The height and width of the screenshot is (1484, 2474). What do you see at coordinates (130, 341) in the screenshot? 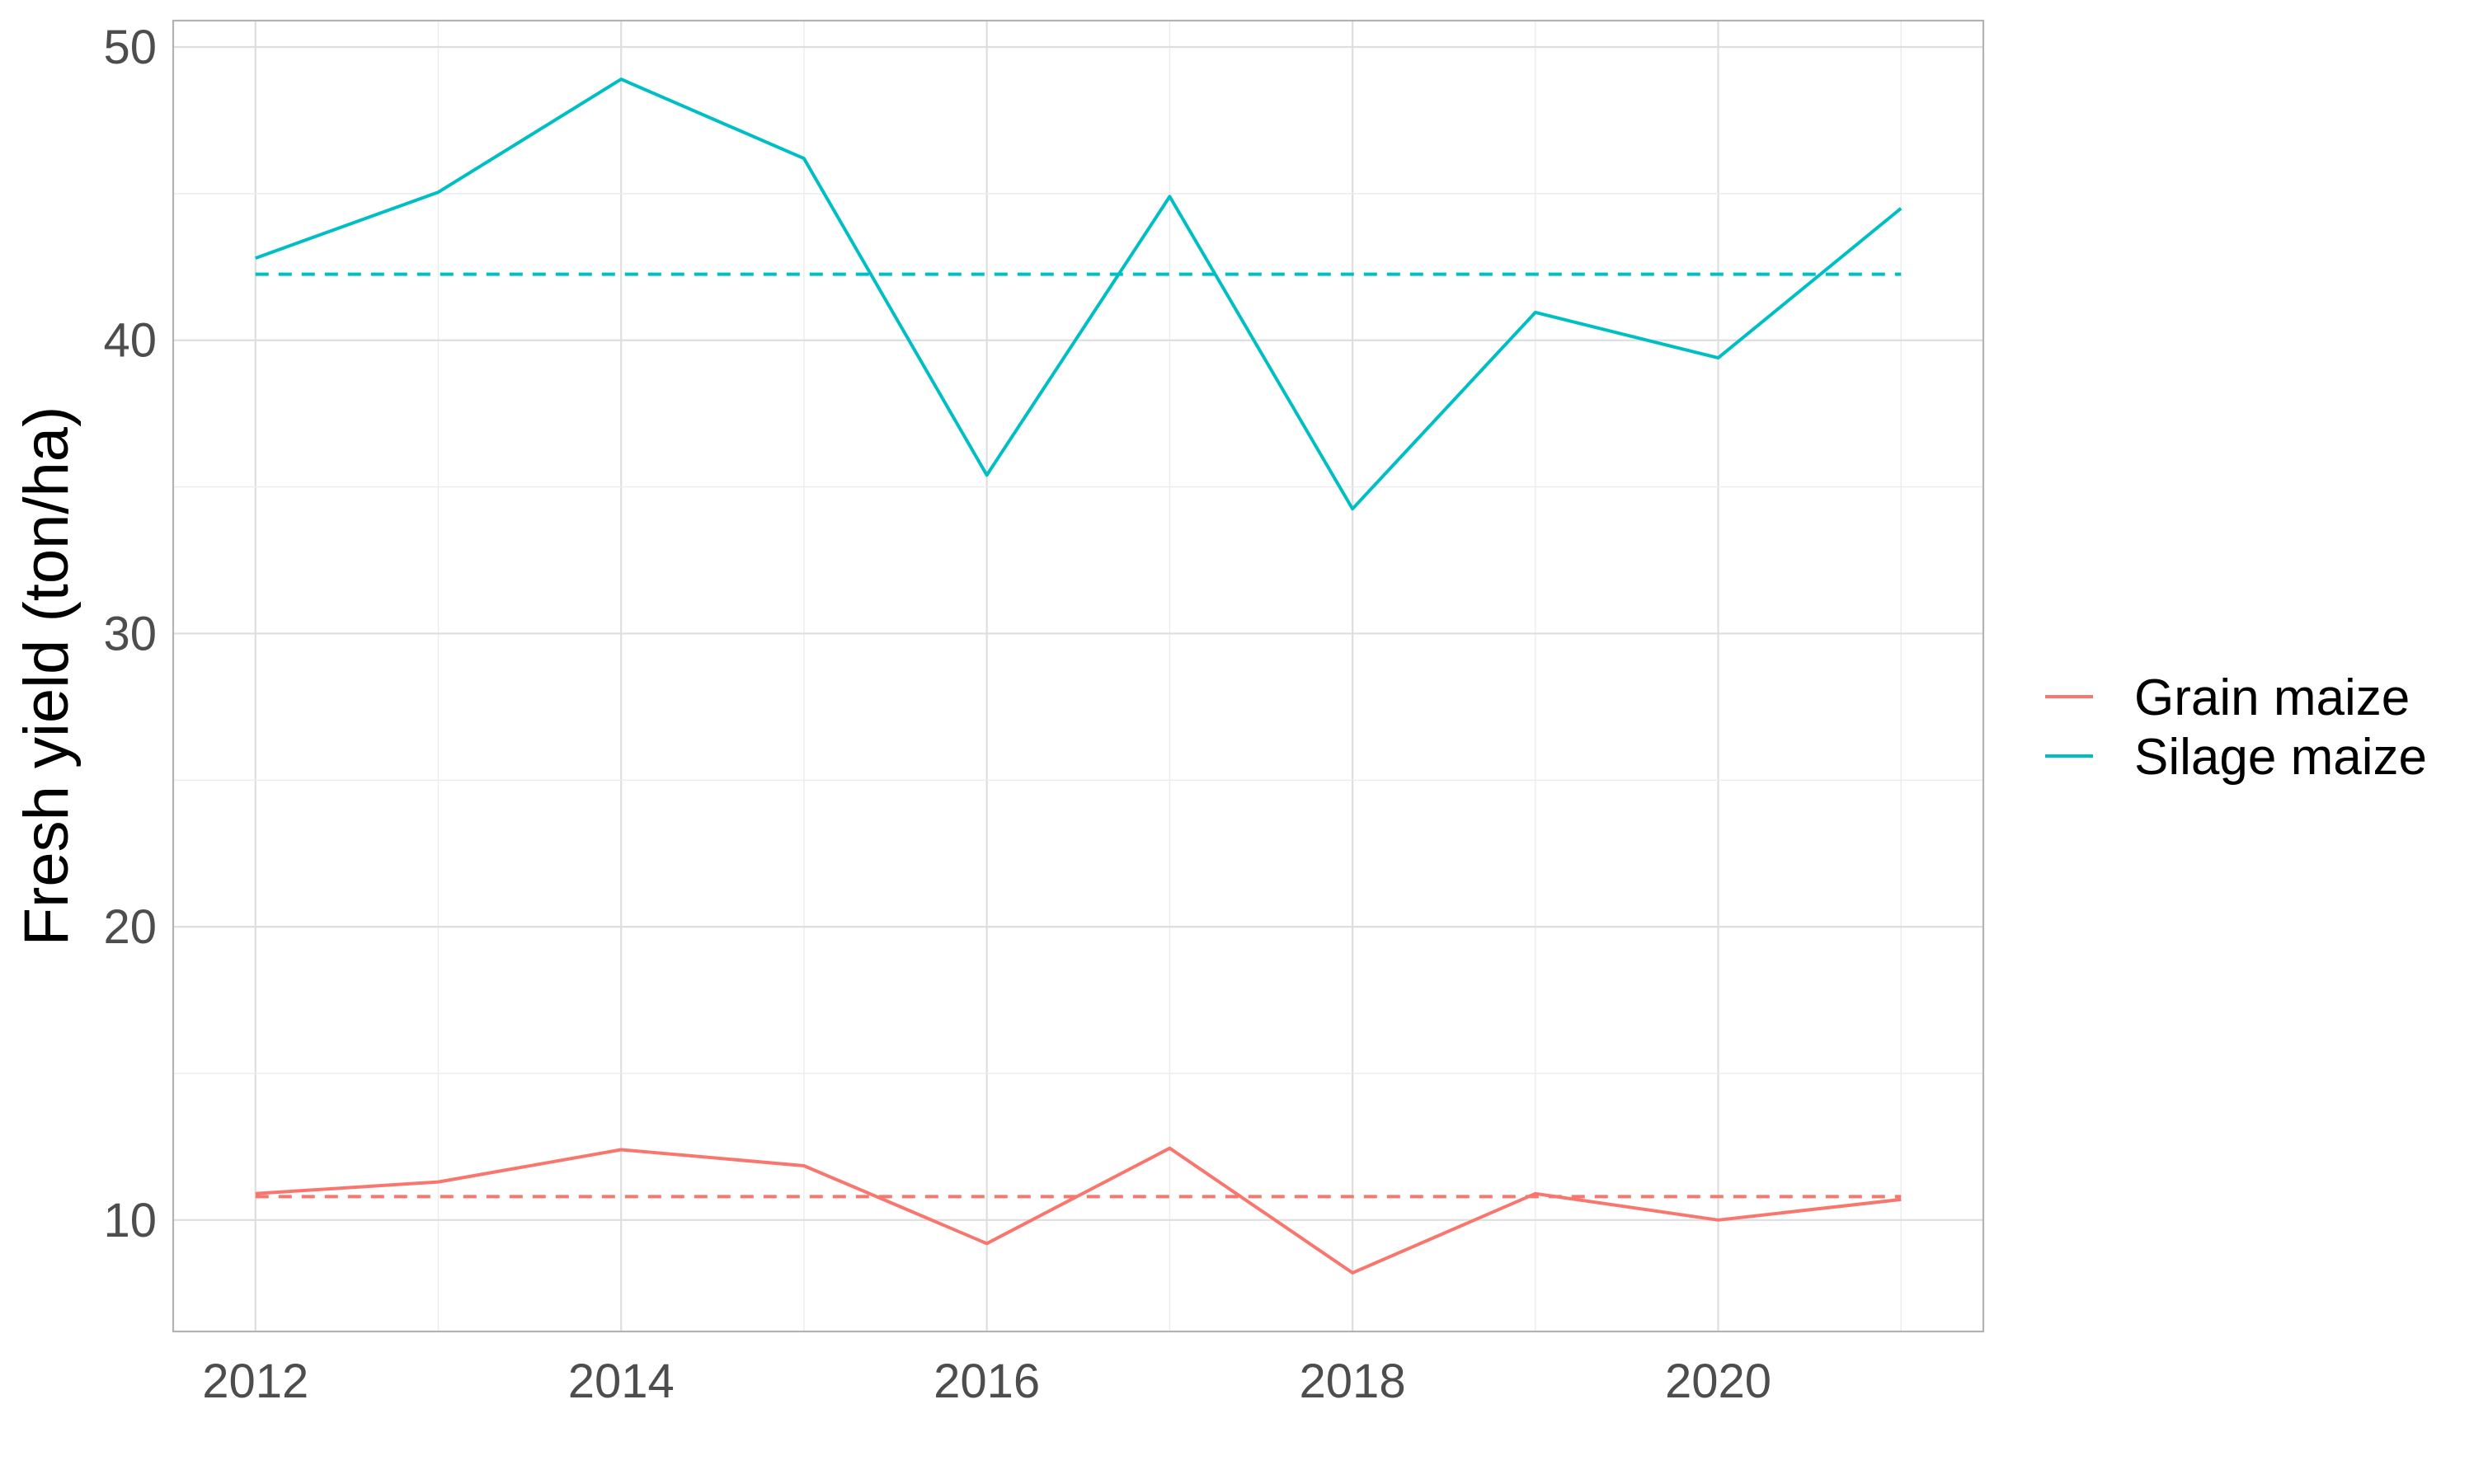
I see `y-tick-label: 40` at bounding box center [130, 341].